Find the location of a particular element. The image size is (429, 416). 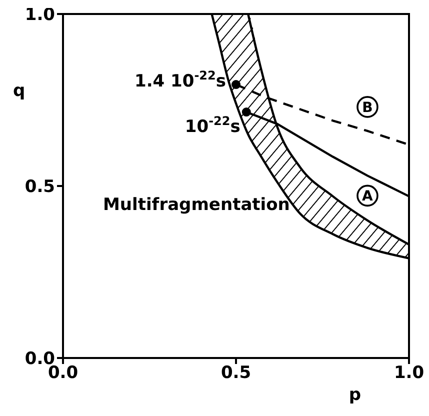

annotation: 1.4 10$^{-22}$s is located at coordinates (180, 80).